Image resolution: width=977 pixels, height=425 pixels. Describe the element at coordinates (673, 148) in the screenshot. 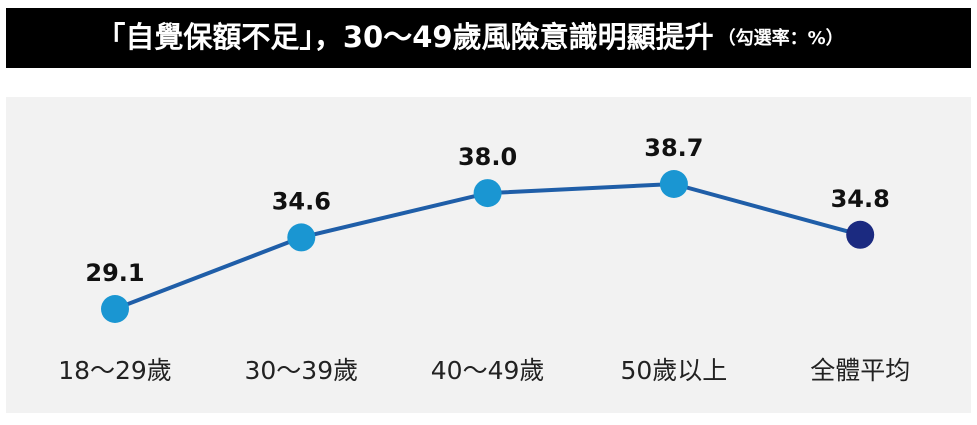

I see `value-label: 38.7` at that location.